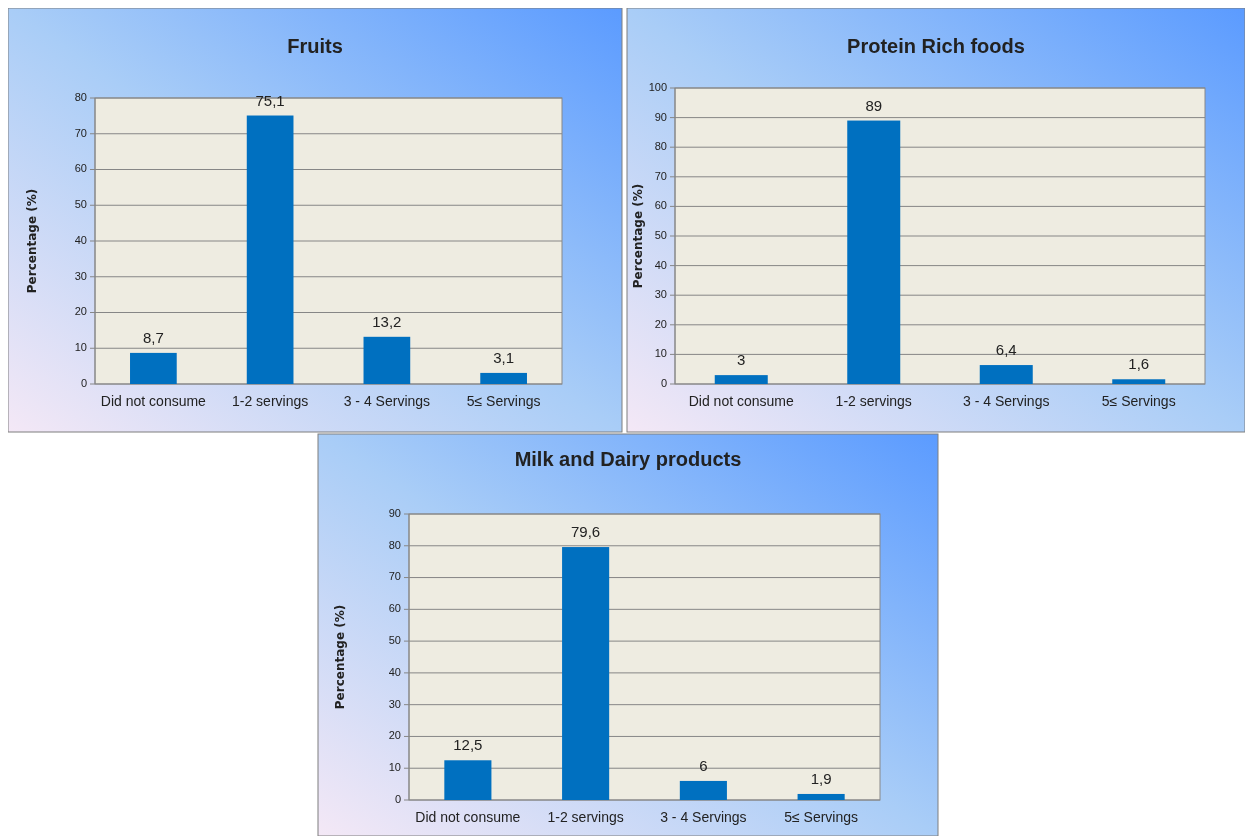 This screenshot has width=1245, height=836. Describe the element at coordinates (270, 100) in the screenshot. I see `data-label: 75,1` at that location.